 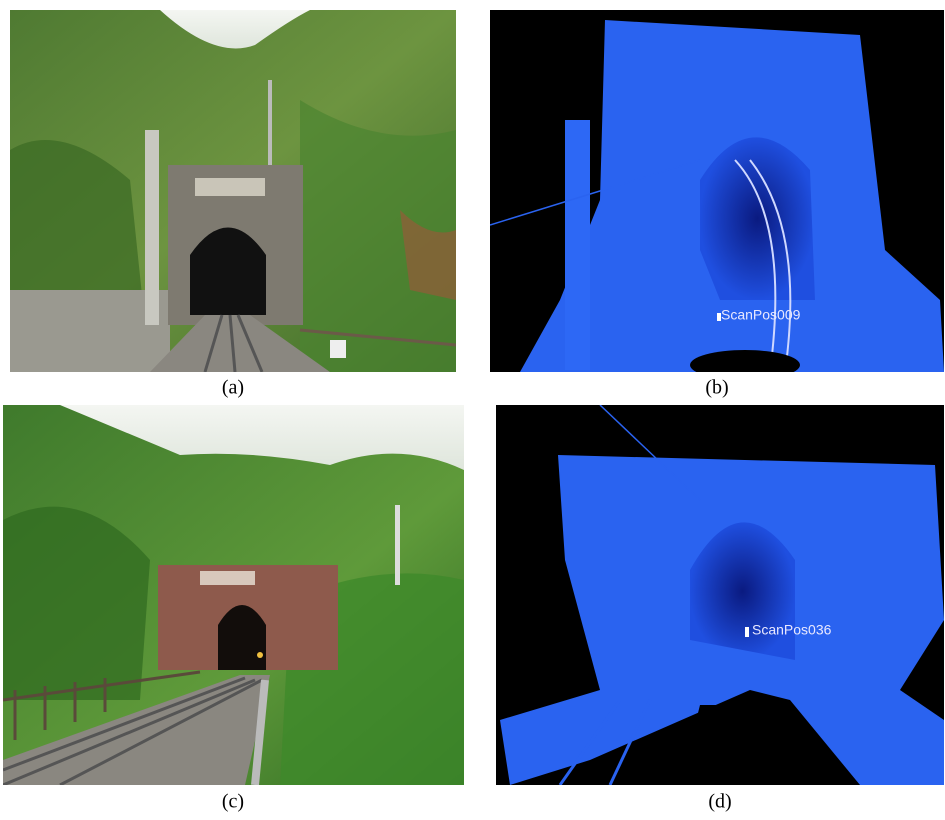 What do you see at coordinates (761, 315) in the screenshot?
I see `scan-position-label: ScanPos009` at bounding box center [761, 315].